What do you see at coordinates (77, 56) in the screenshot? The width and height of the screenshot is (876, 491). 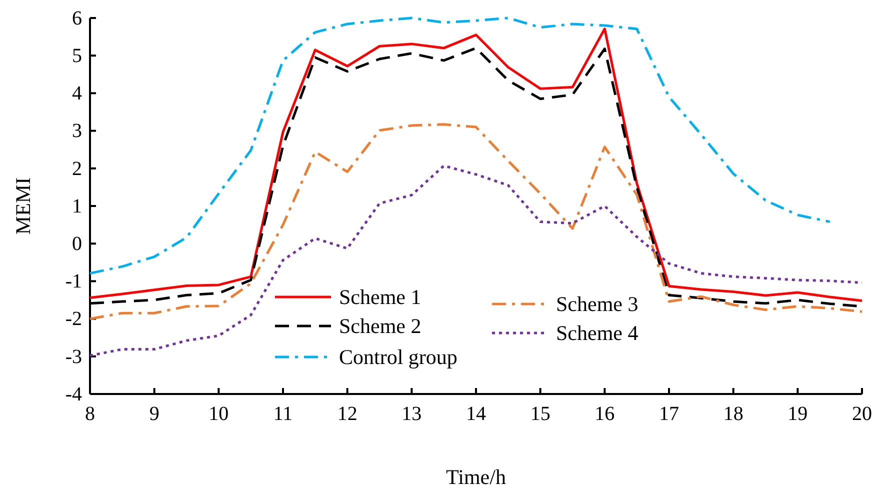 I see `y-tick-label: 5` at bounding box center [77, 56].